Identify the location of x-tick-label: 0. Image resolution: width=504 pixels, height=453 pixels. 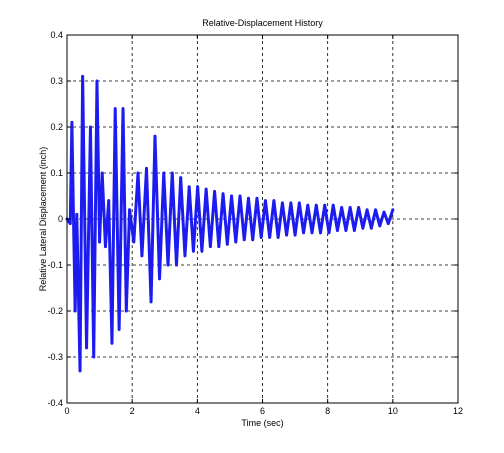
(66, 411).